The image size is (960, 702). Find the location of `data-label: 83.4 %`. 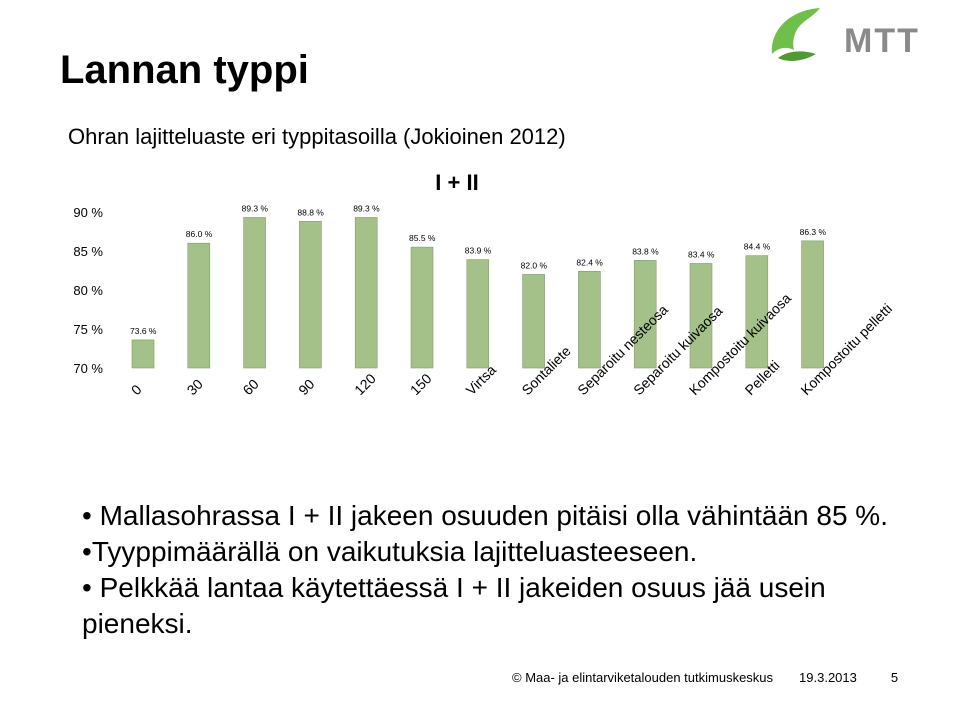

data-label: 83.4 % is located at coordinates (701, 254).